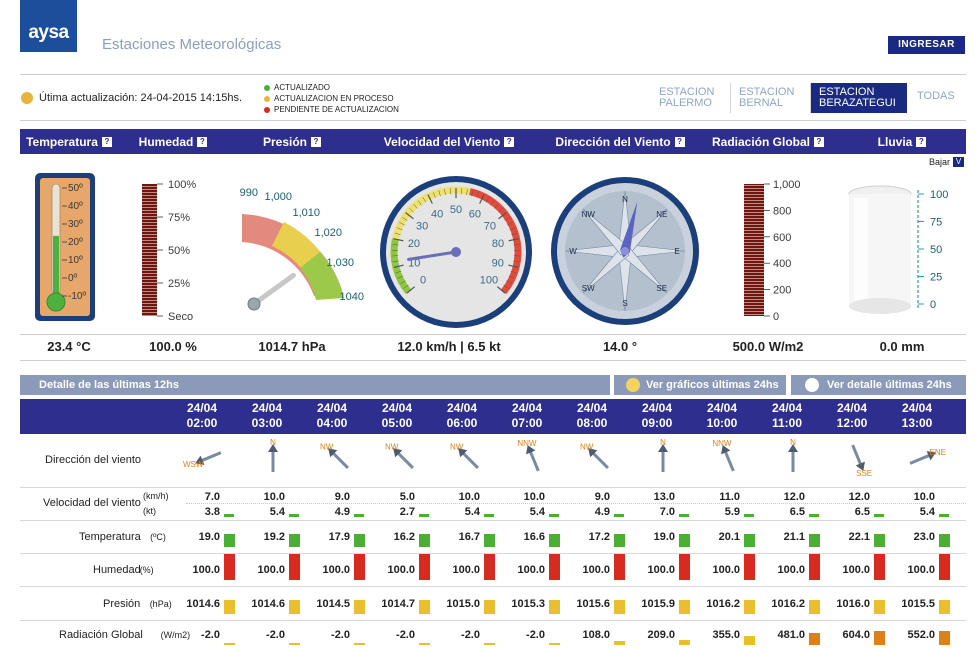 This screenshot has width=975, height=649. Describe the element at coordinates (423, 281) in the screenshot. I see `speed-tick-label: 0` at that location.